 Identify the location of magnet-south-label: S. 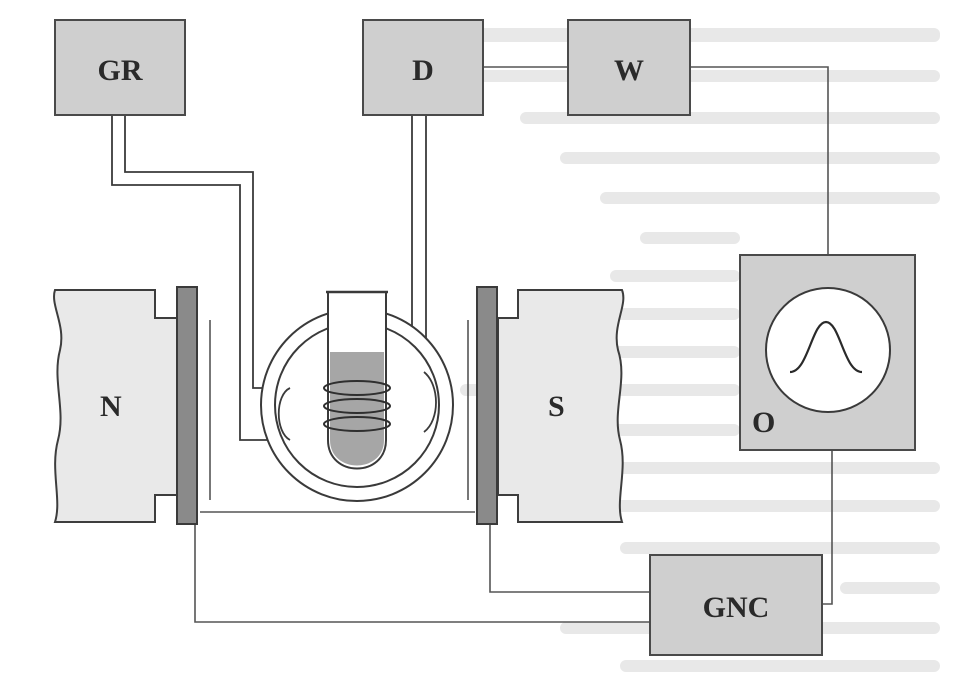
(556, 406).